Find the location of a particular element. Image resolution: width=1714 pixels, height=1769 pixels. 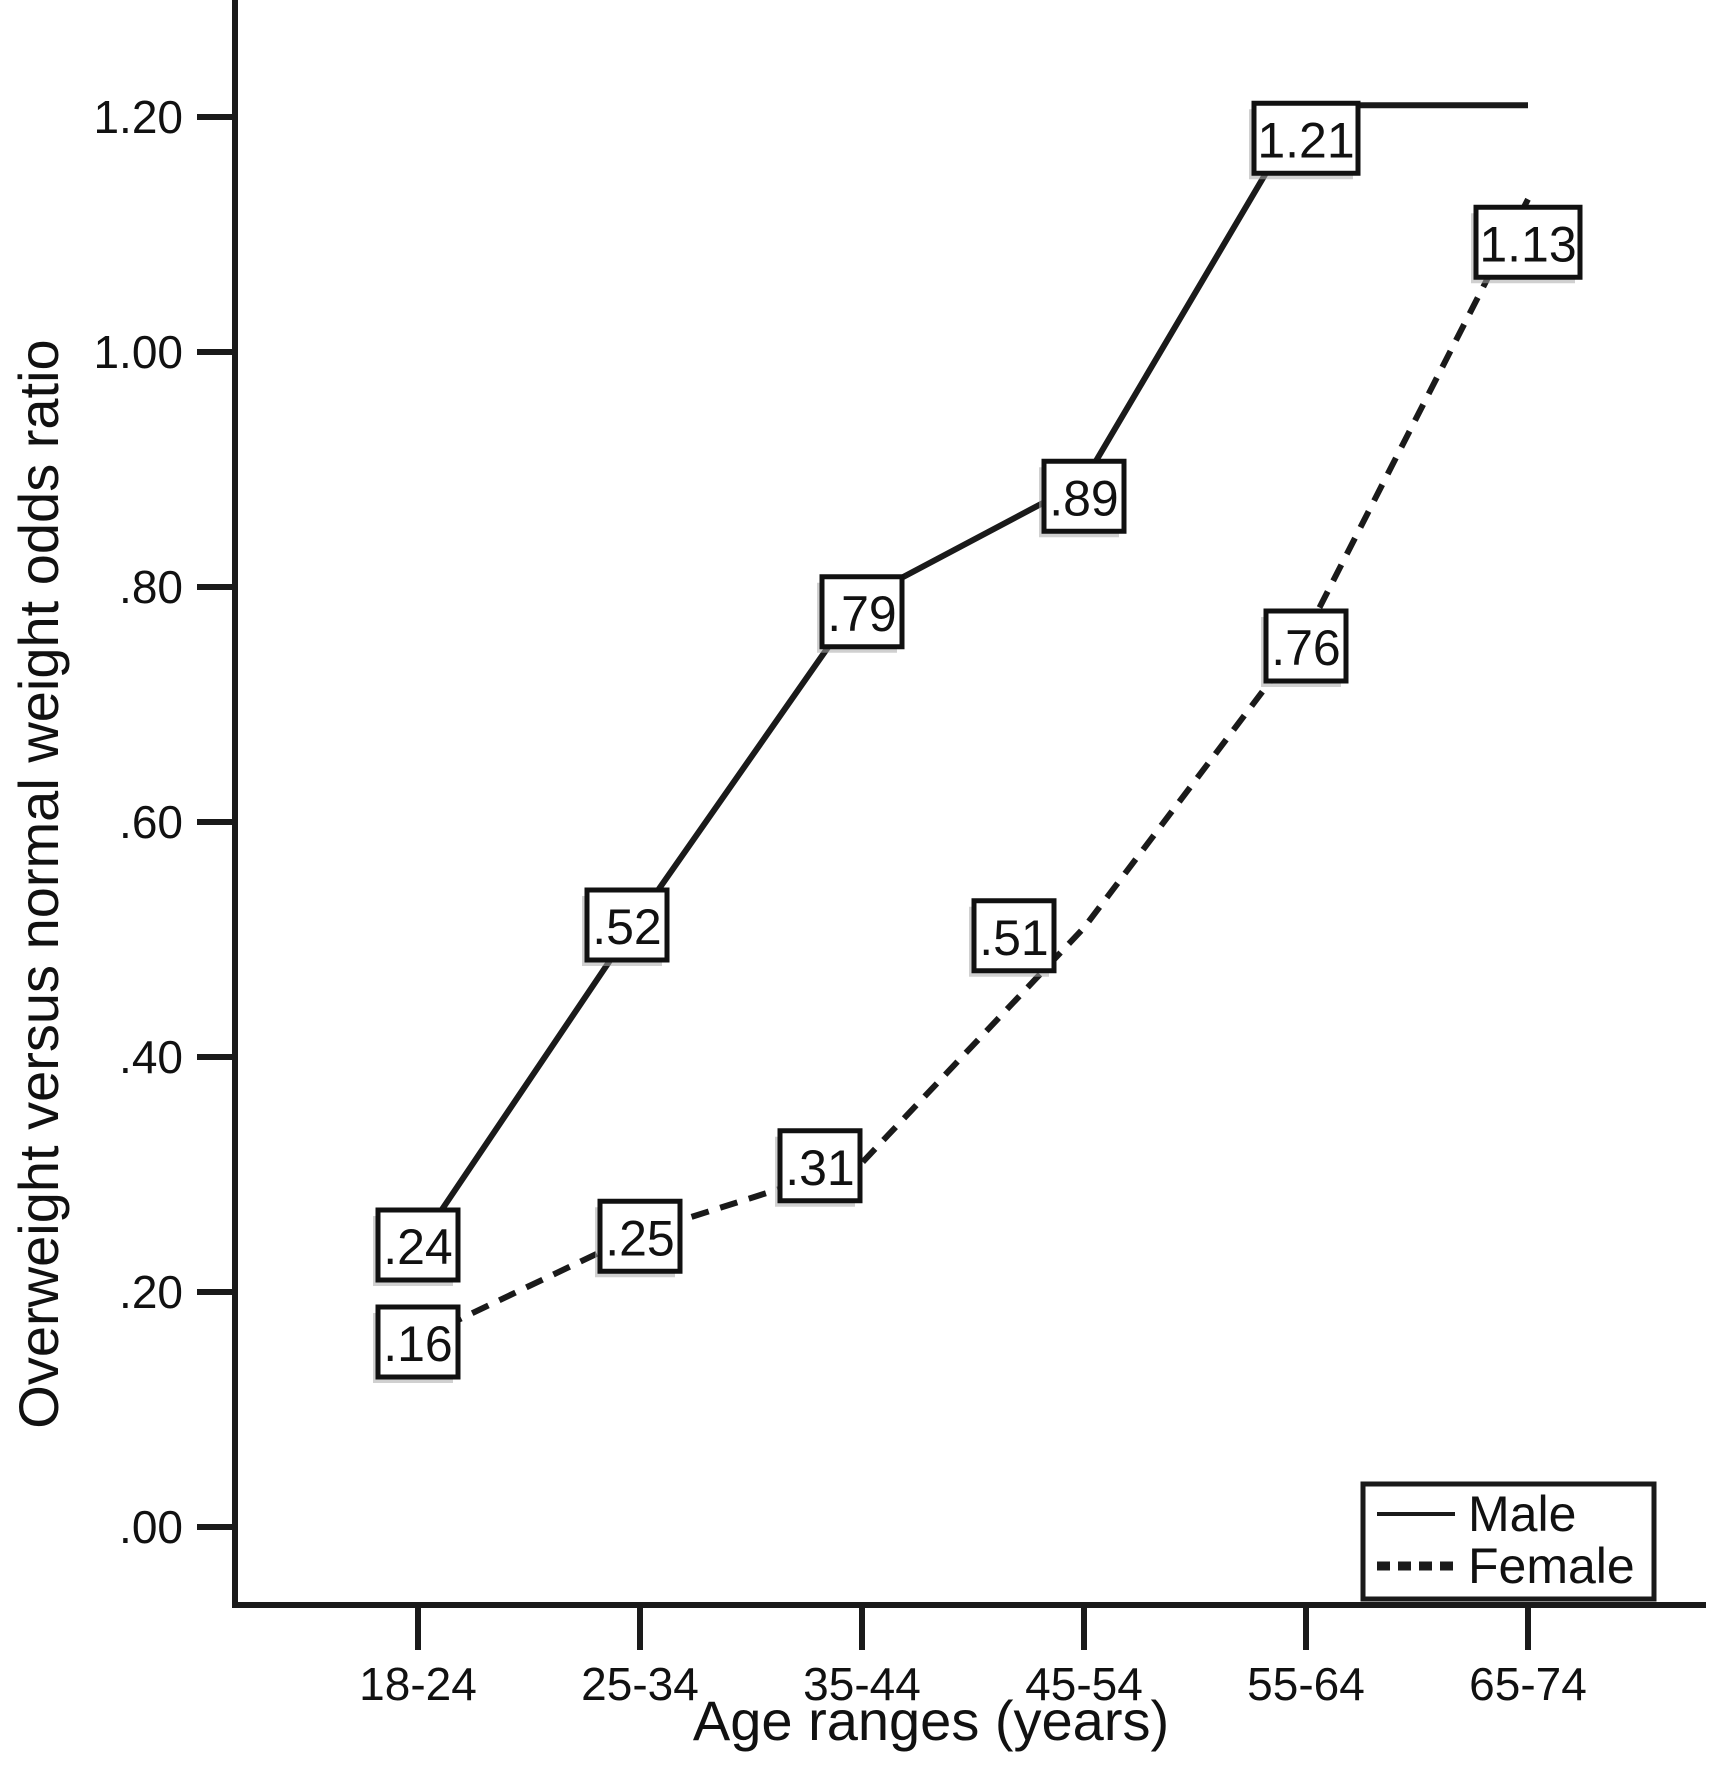

data-label: .76 is located at coordinates (1306, 648).